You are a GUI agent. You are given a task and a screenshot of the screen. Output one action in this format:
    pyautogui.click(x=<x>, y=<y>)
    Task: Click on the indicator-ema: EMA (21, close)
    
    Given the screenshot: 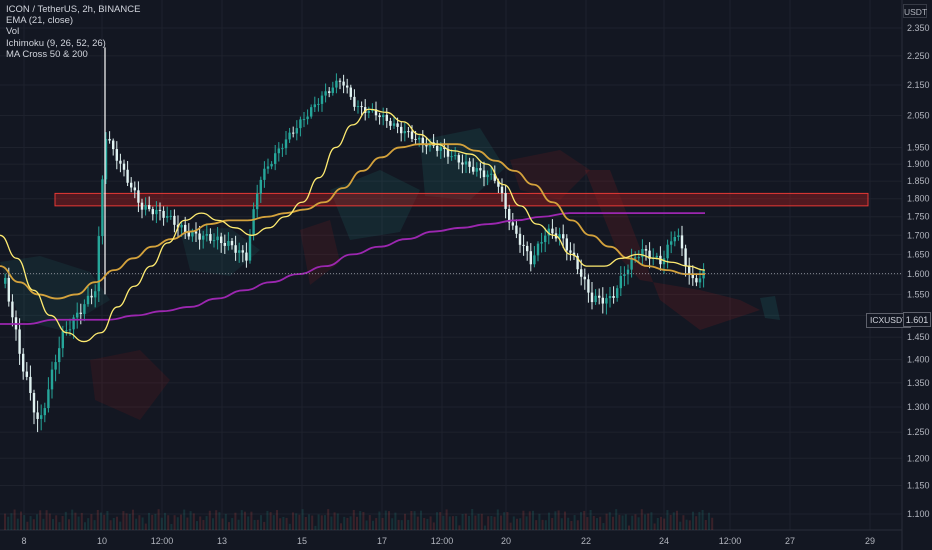 What is the action you would take?
    pyautogui.click(x=40, y=21)
    